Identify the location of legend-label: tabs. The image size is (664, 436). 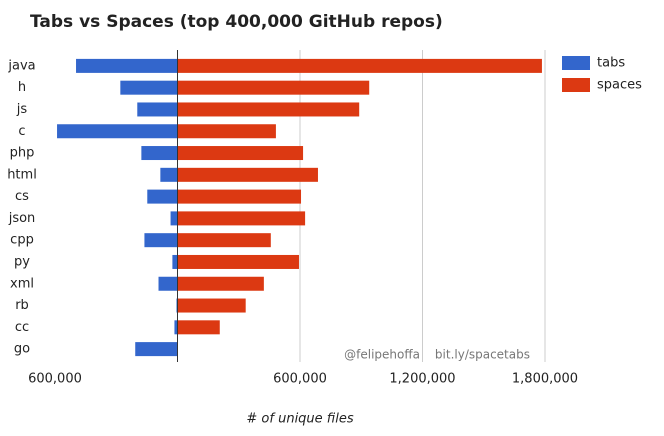
(611, 63).